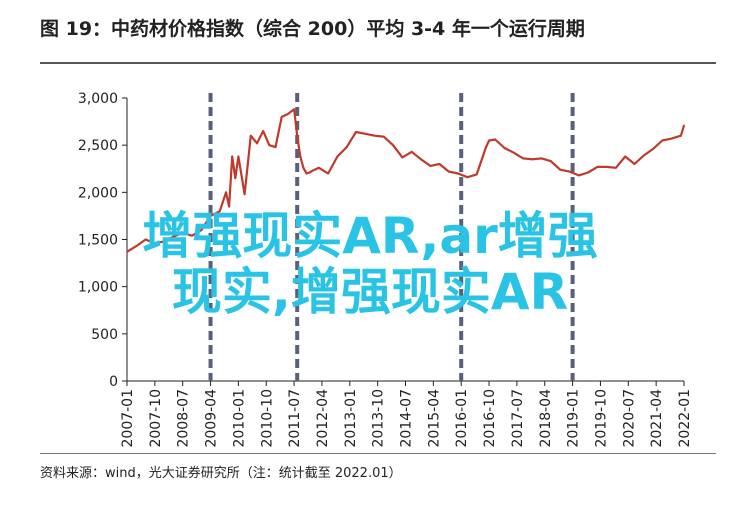  I want to click on x-tick-label: 2014-07, so click(407, 418).